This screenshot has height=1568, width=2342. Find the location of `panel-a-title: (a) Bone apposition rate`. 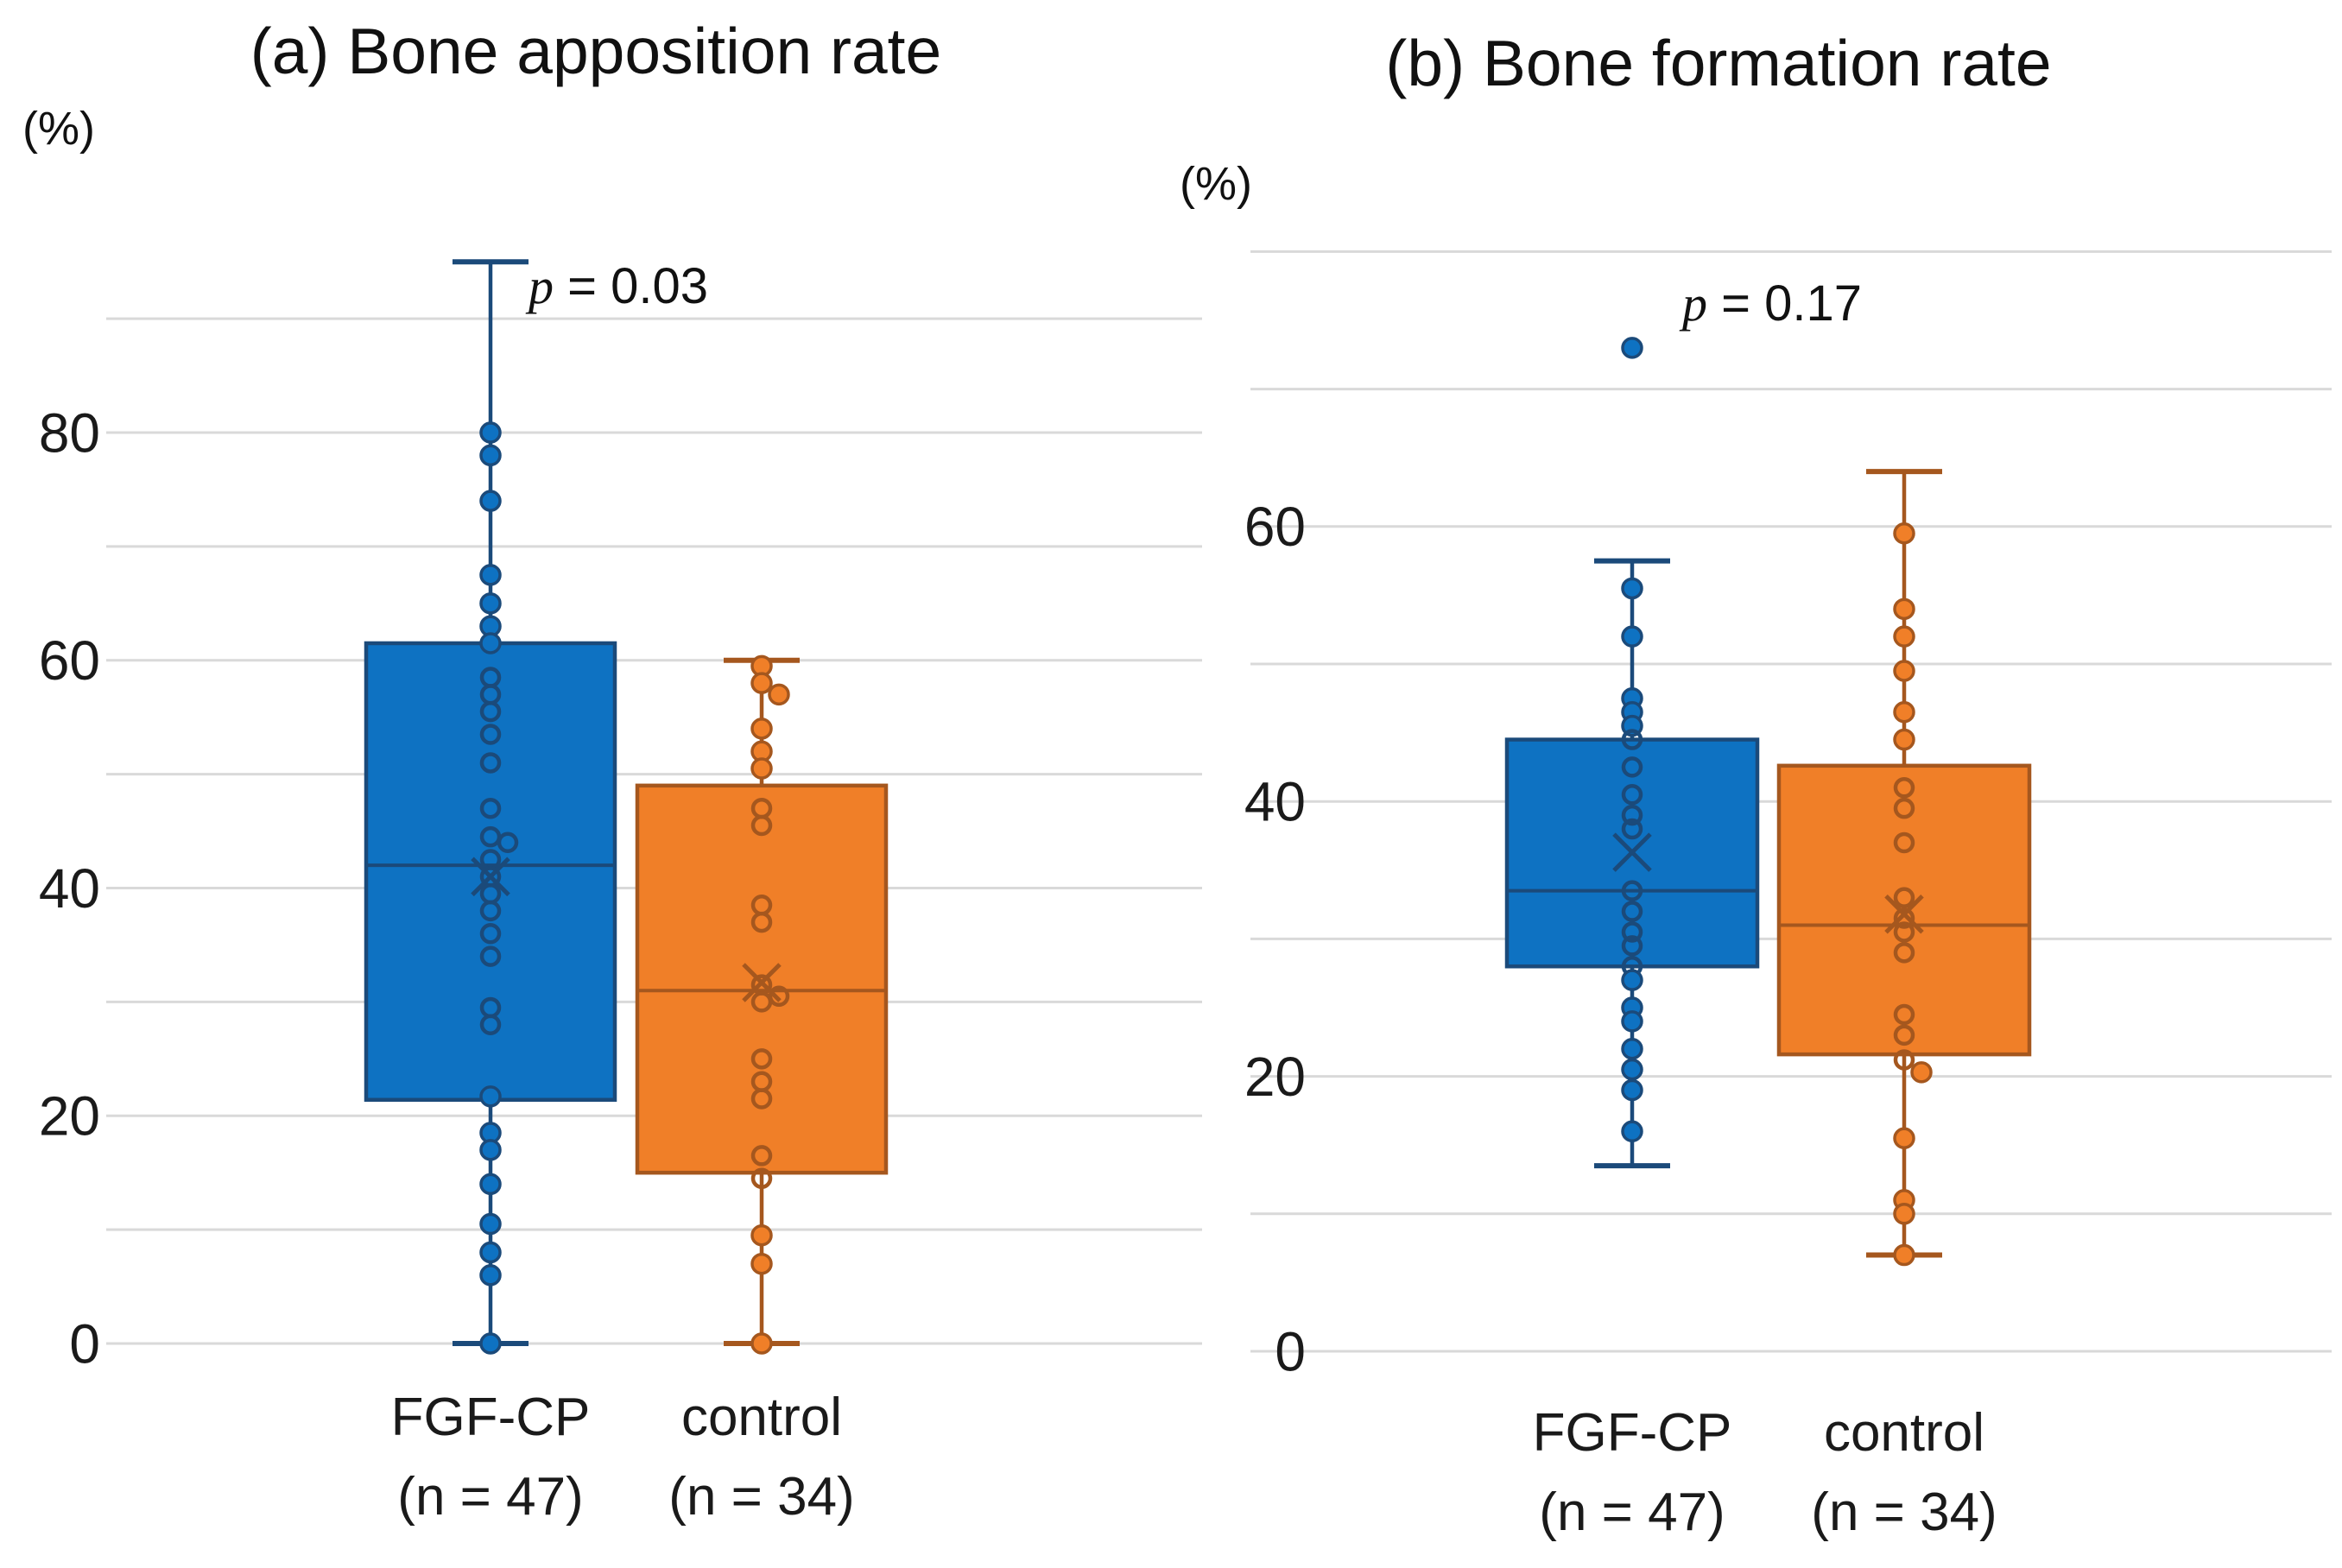

panel-a-title: (a) Bone apposition rate is located at coordinates (596, 51).